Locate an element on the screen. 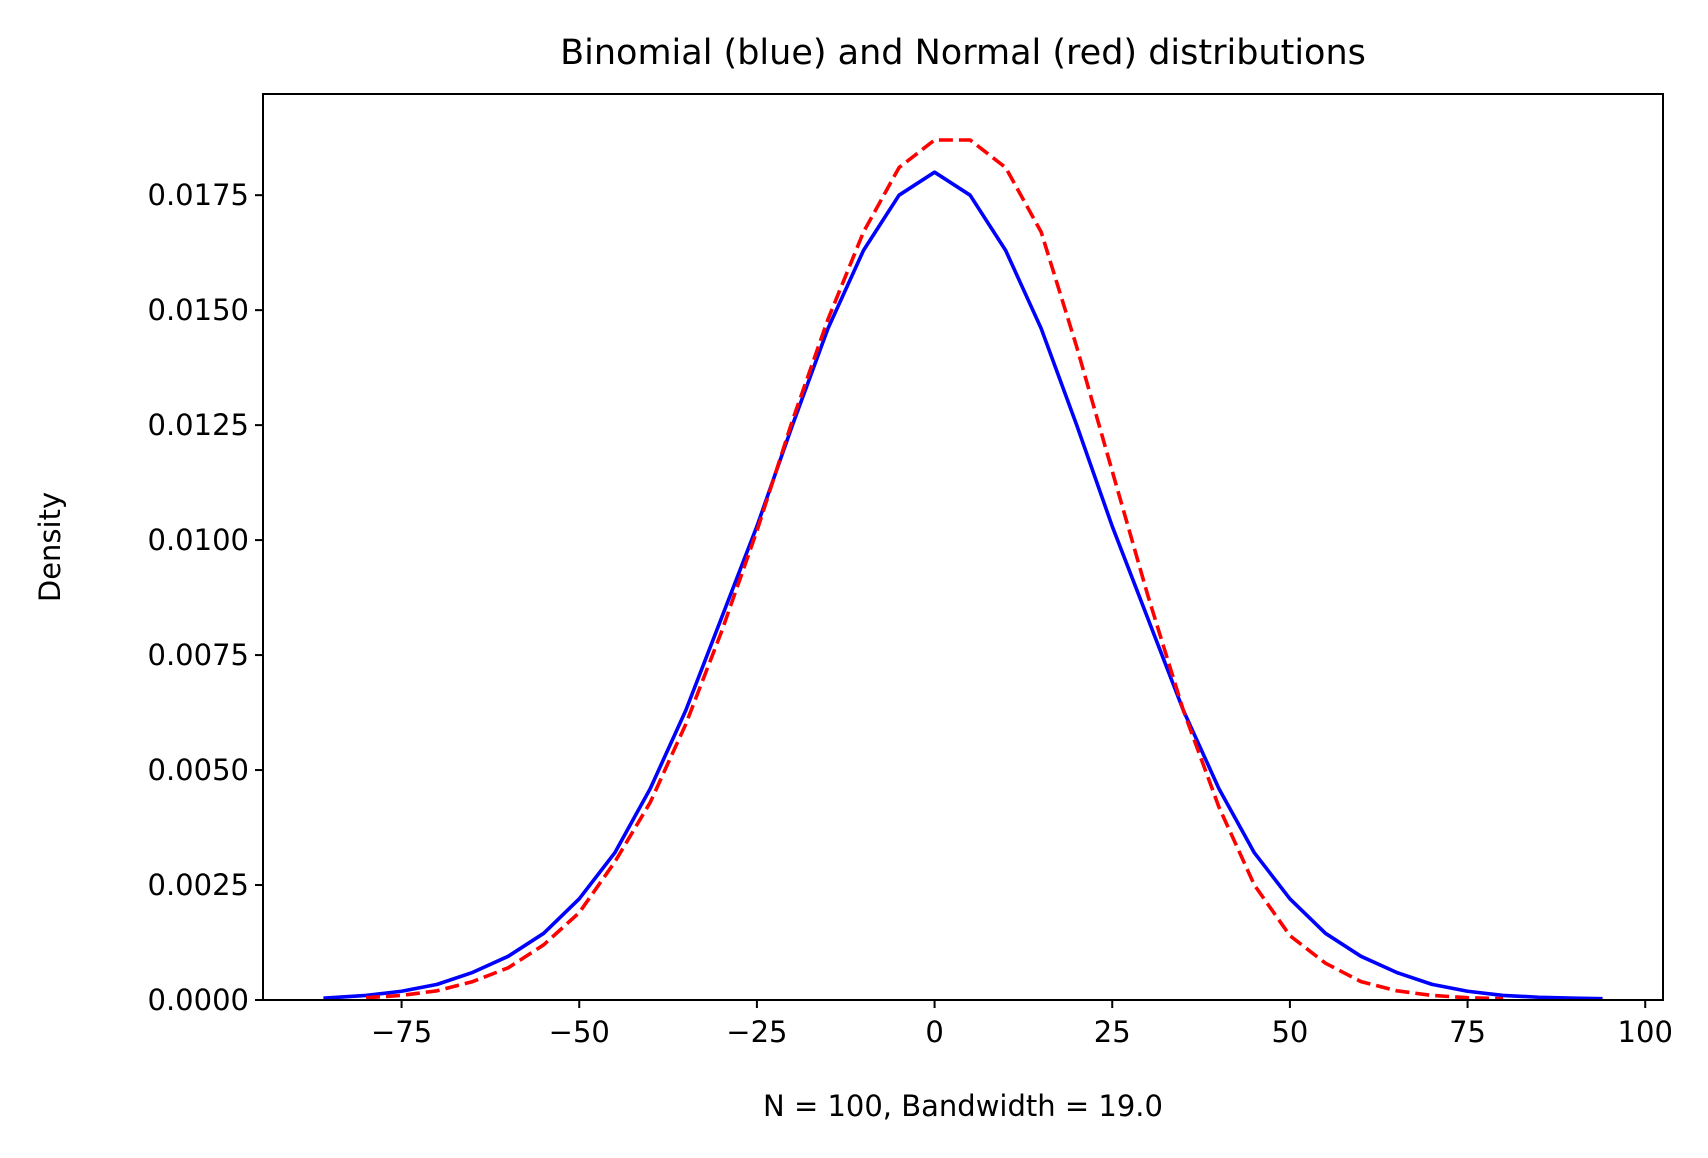  x-tick-label: 75 is located at coordinates (1467, 1032).